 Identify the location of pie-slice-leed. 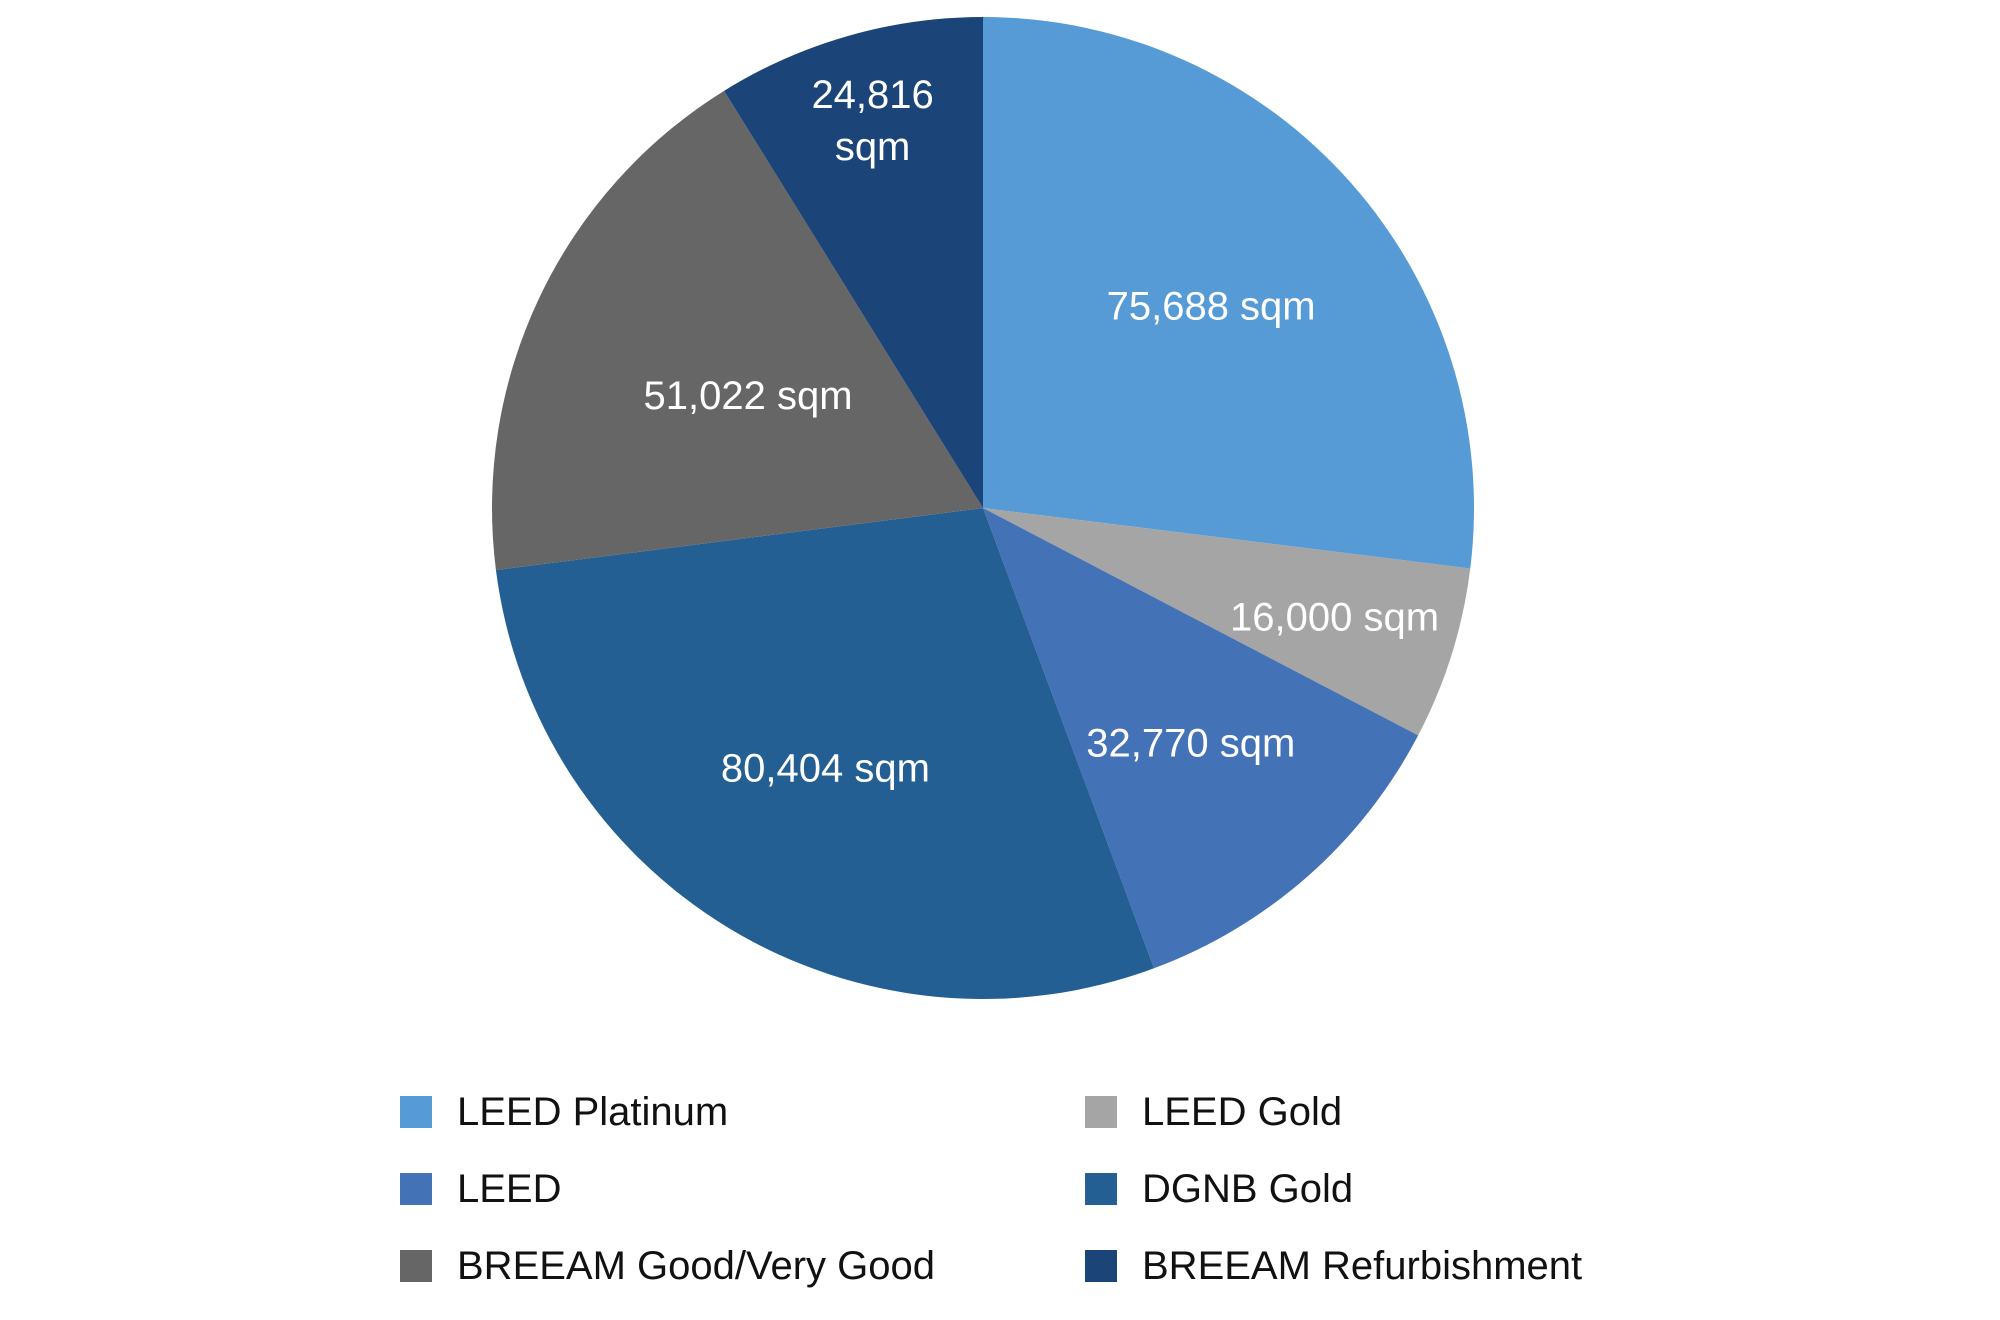
(1201, 738).